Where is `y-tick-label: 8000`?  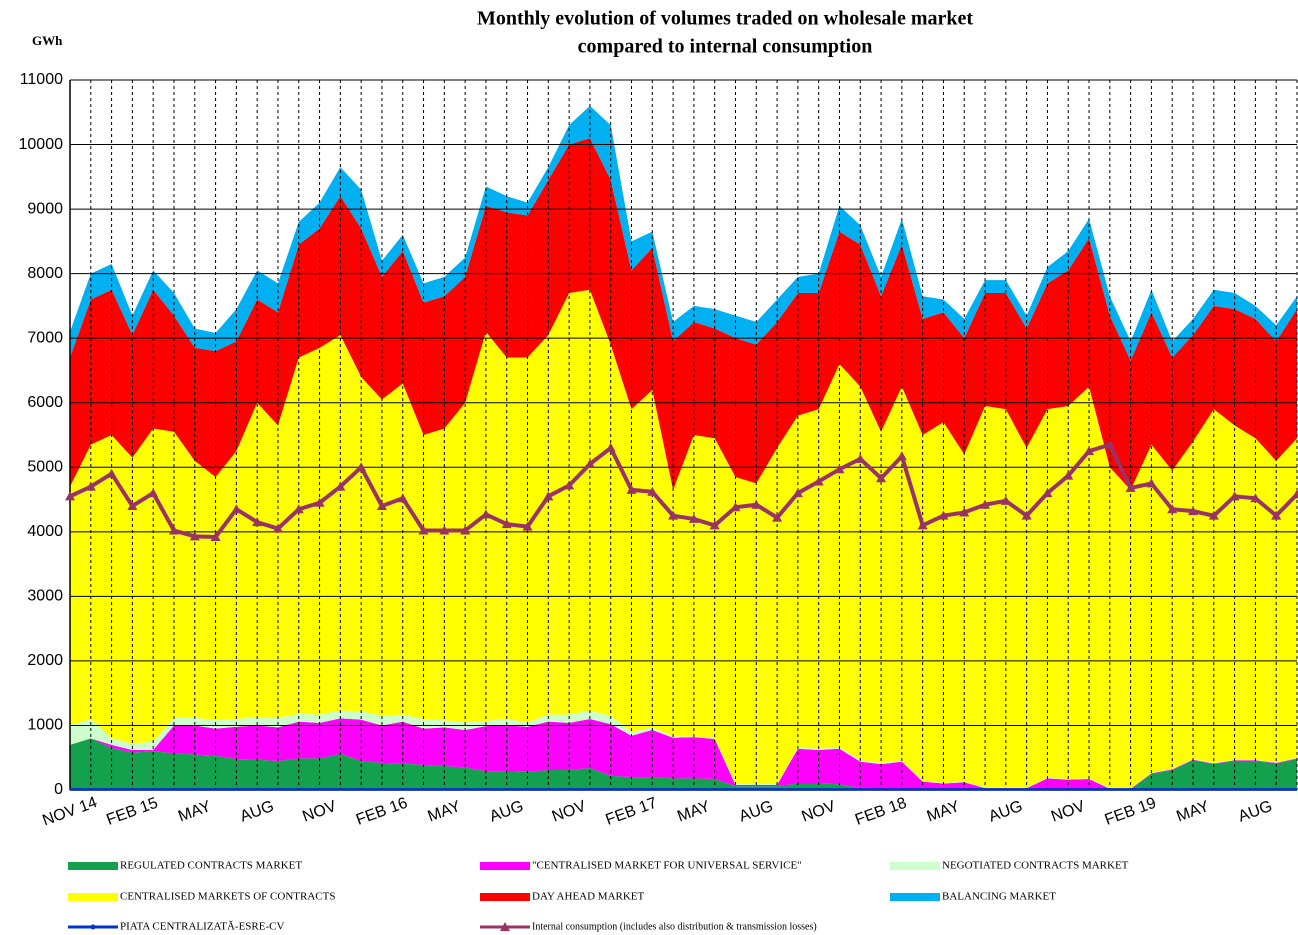 y-tick-label: 8000 is located at coordinates (45, 273).